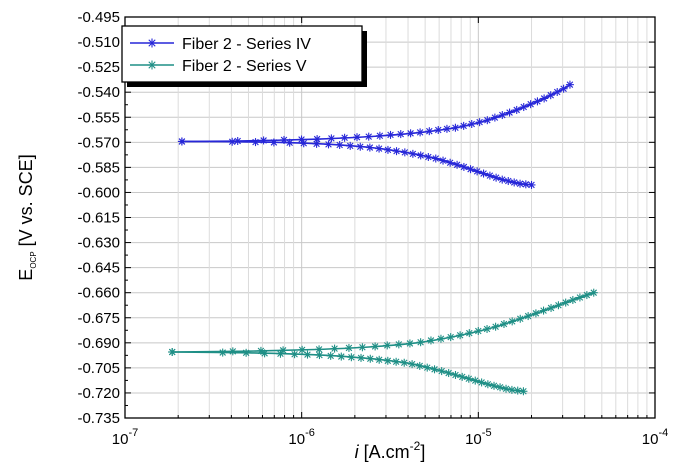  Describe the element at coordinates (98, 142) in the screenshot. I see `y-tick-label: -0.570` at that location.